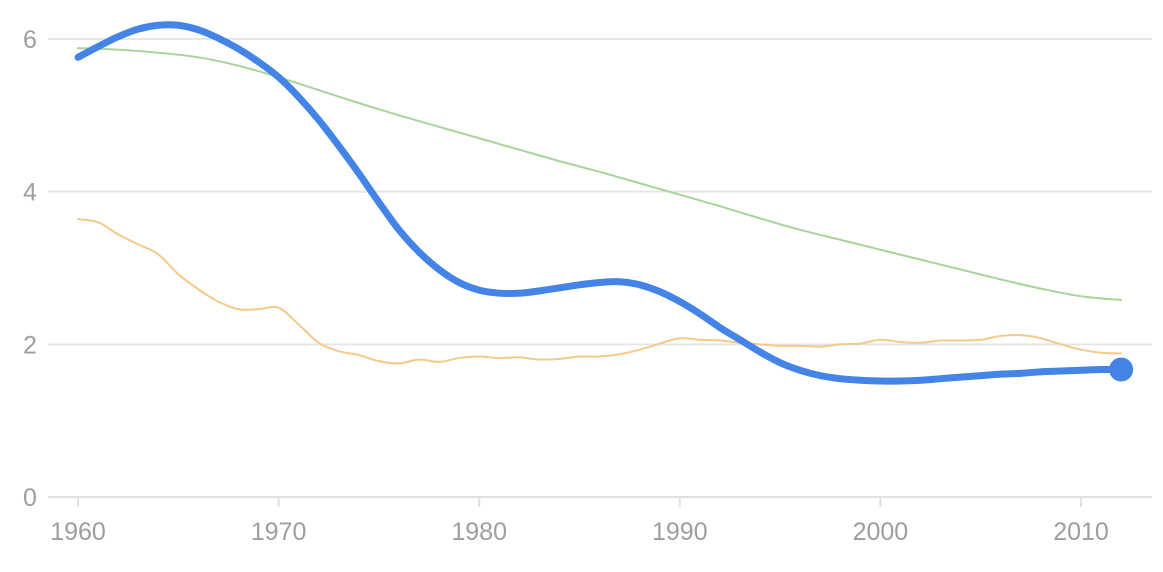 Image resolution: width=1163 pixels, height=572 pixels. Describe the element at coordinates (479, 532) in the screenshot. I see `x-tick-label: 1980` at that location.